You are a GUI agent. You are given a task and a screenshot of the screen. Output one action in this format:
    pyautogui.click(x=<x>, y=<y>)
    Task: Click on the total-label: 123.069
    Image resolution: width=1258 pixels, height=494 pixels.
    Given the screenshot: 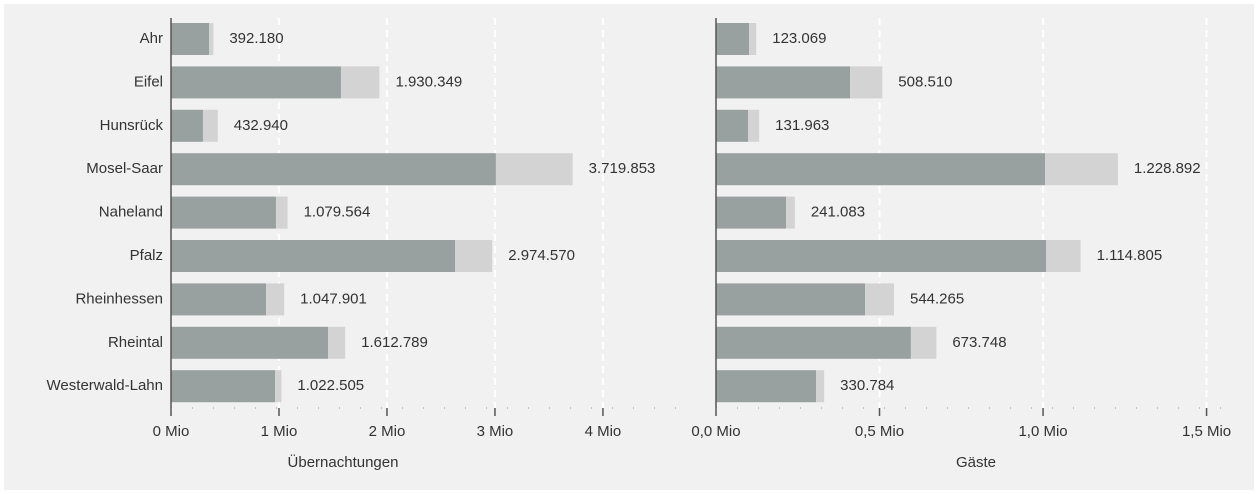 What is the action you would take?
    pyautogui.click(x=799, y=38)
    